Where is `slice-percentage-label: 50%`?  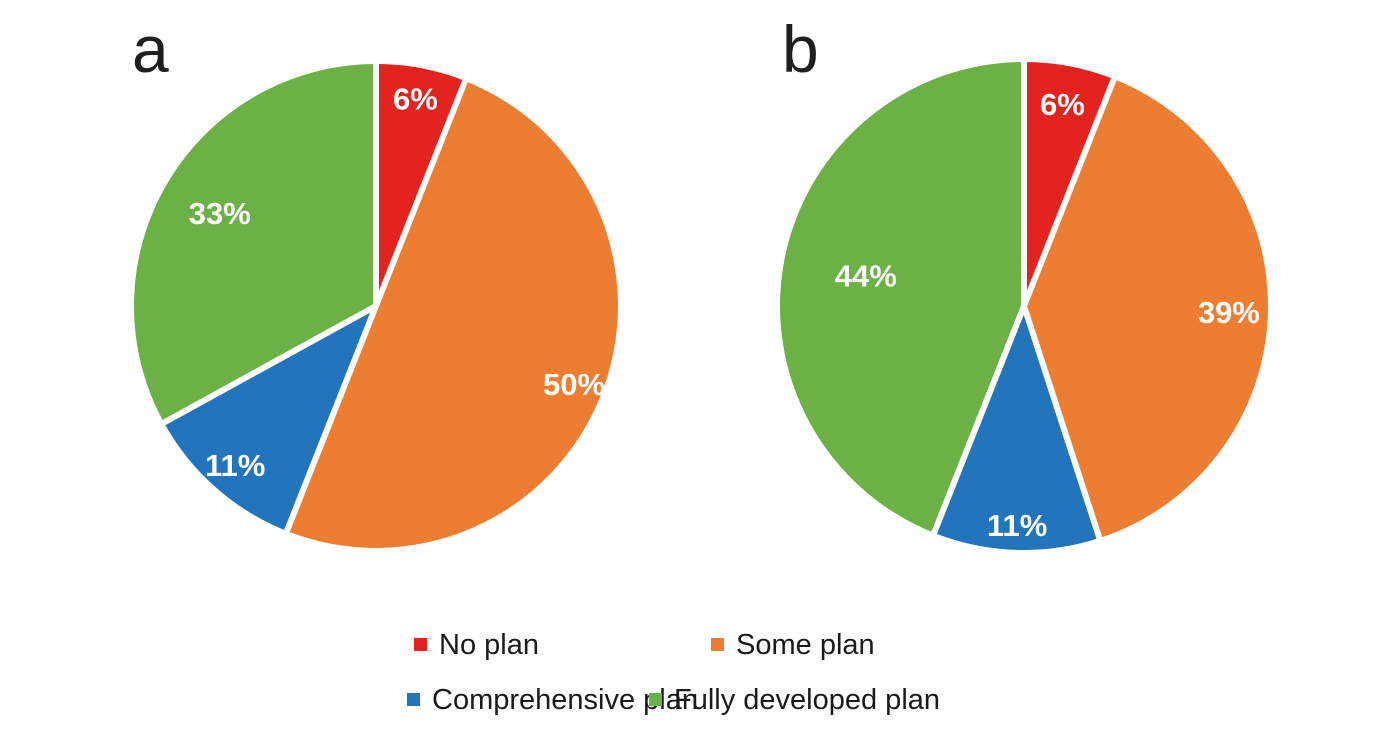 slice-percentage-label: 50% is located at coordinates (574, 384).